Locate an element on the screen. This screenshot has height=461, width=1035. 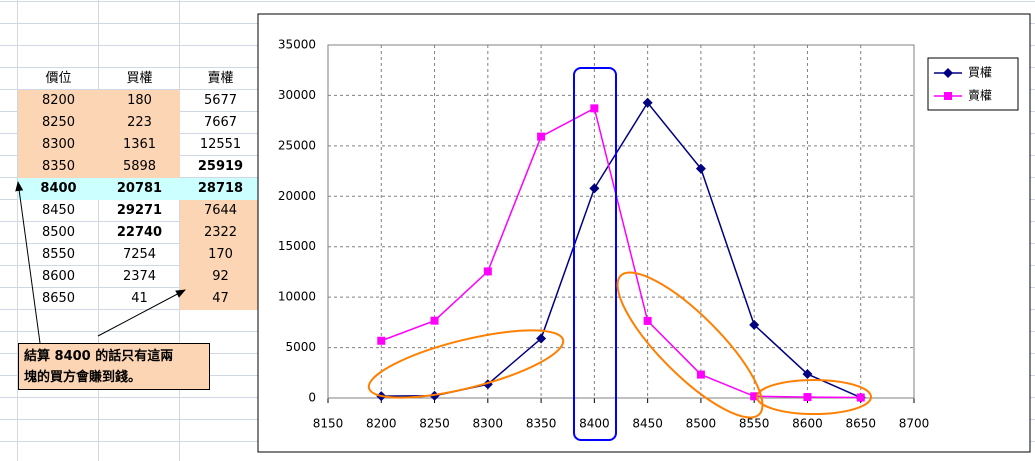
table-cell: 223 is located at coordinates (139, 123).